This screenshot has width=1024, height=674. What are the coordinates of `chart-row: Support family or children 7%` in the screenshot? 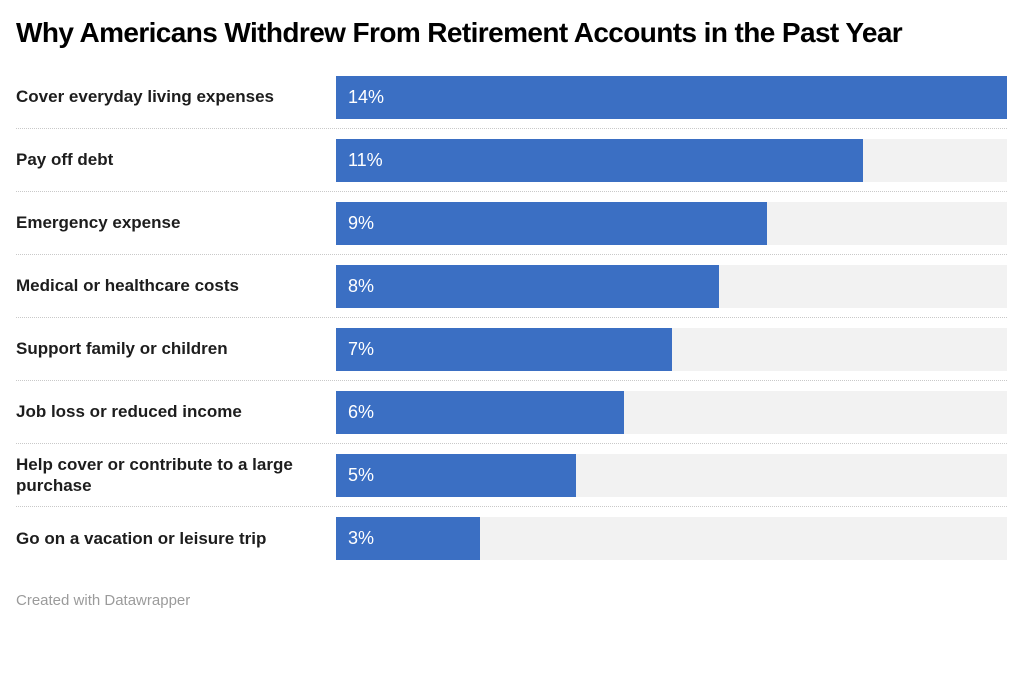 It's located at (511, 349).